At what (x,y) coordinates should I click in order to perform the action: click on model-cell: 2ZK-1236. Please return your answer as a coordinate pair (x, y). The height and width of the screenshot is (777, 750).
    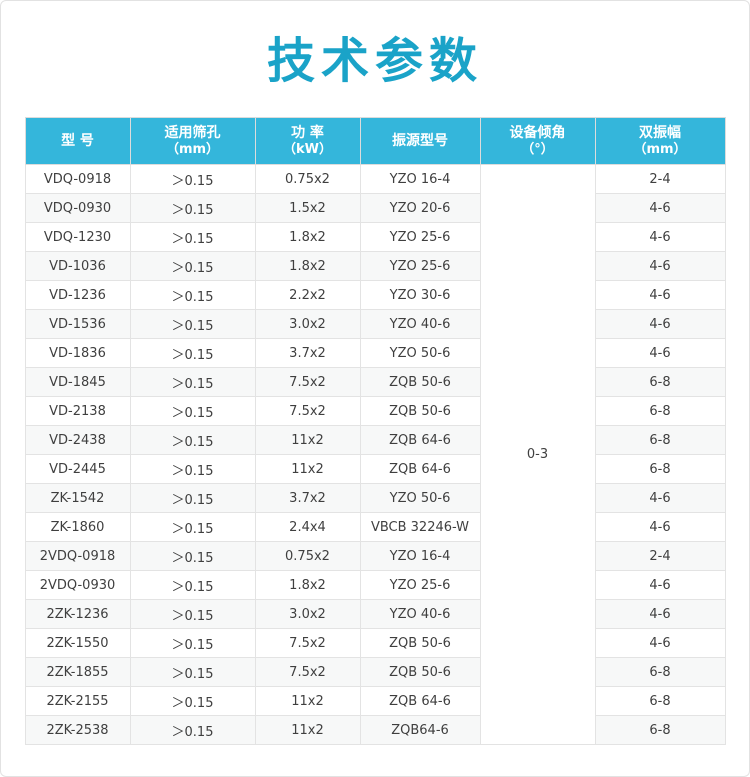
    Looking at the image, I should click on (77, 614).